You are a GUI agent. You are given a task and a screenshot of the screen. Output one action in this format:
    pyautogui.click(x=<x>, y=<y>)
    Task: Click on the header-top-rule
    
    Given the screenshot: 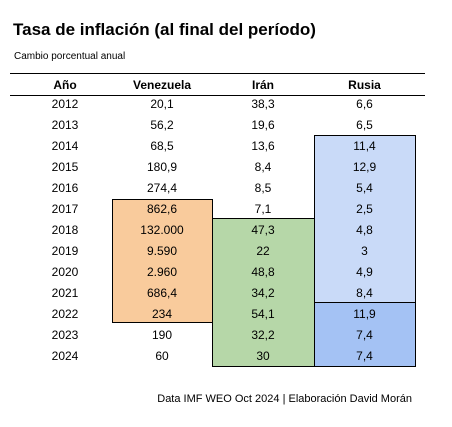 What is the action you would take?
    pyautogui.click(x=217, y=73)
    